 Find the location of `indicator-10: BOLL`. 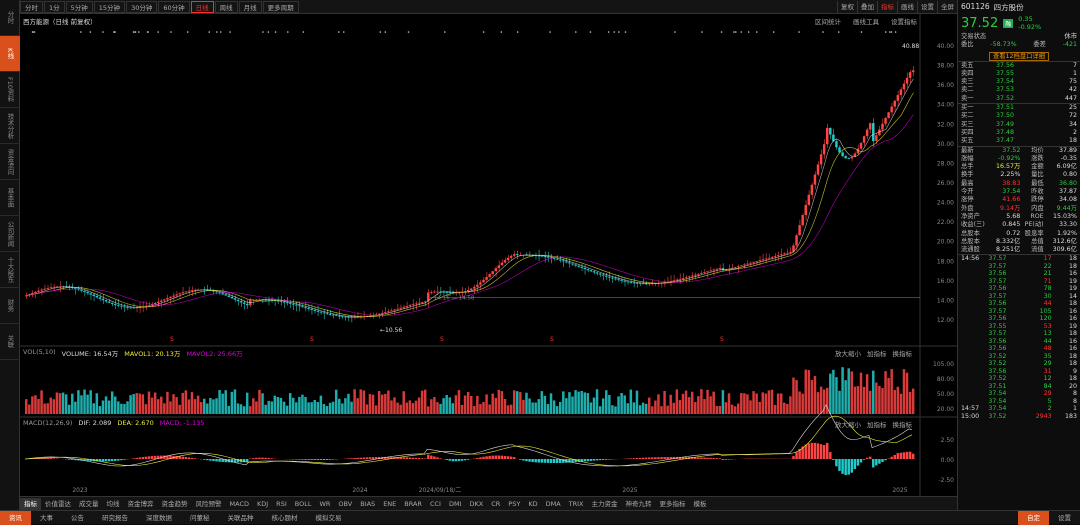

indicator-10: BOLL is located at coordinates (303, 504).